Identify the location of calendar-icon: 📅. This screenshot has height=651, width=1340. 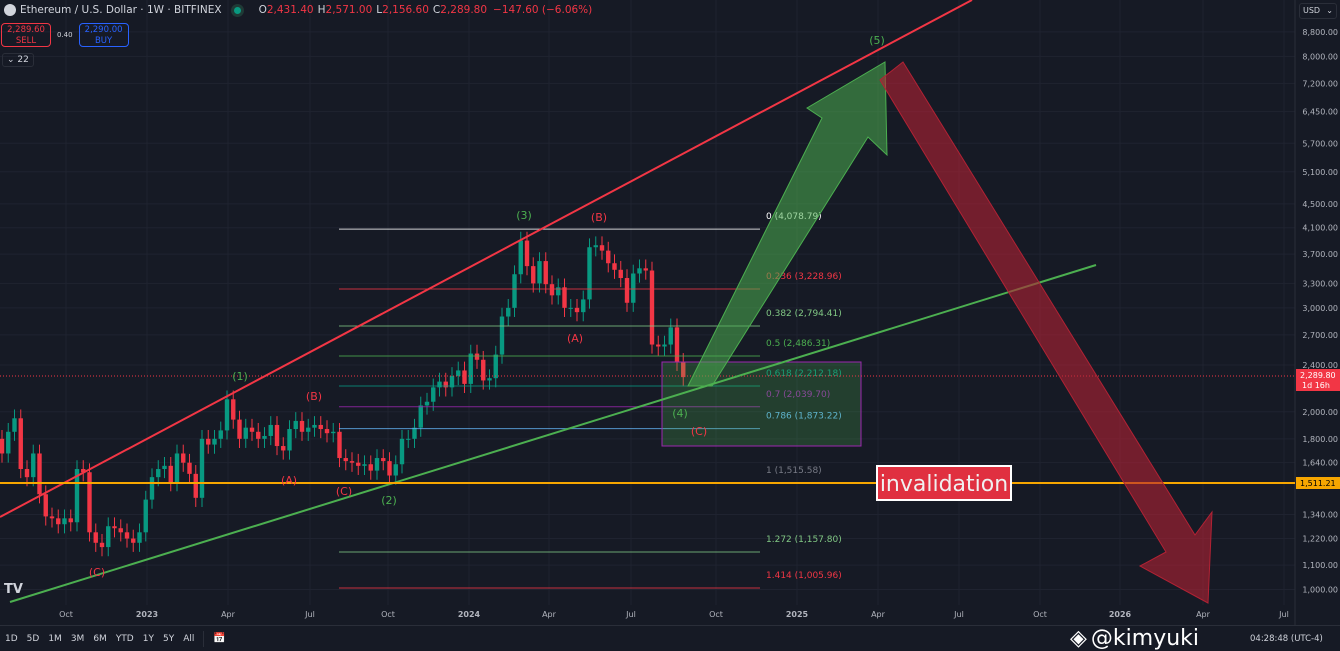
(219, 638).